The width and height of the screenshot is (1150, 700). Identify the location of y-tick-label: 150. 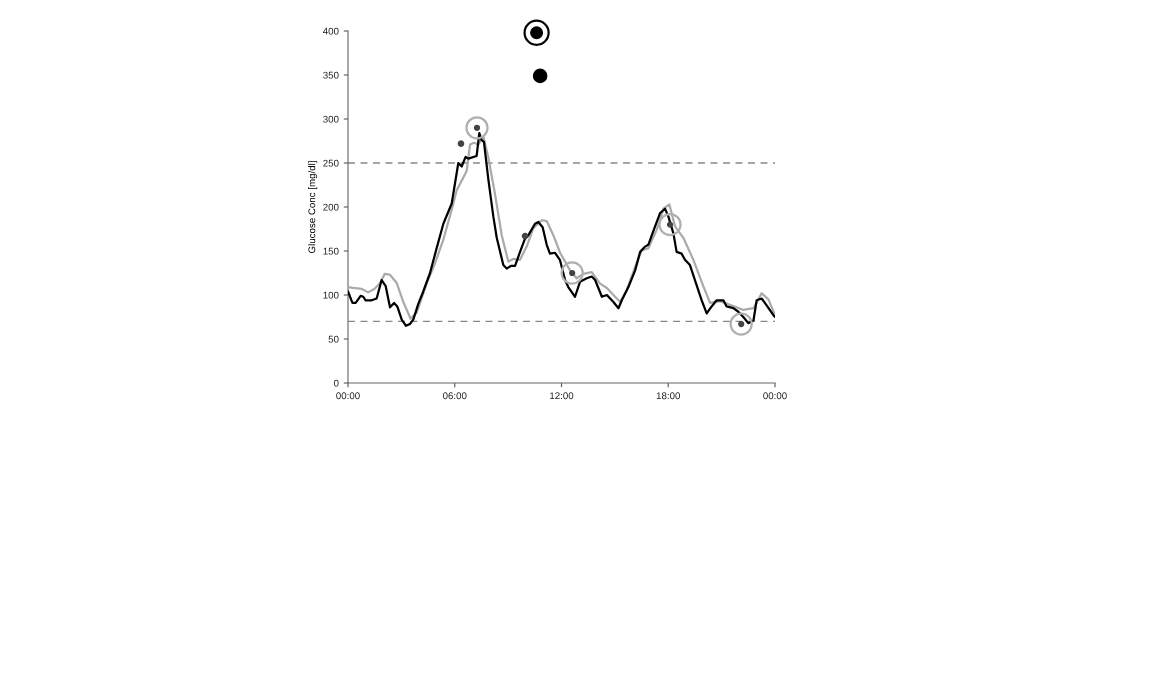
(331, 251).